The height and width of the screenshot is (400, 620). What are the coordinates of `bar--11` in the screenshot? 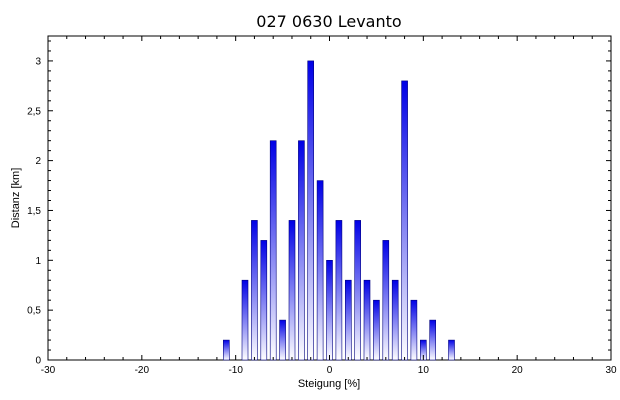 It's located at (226, 350).